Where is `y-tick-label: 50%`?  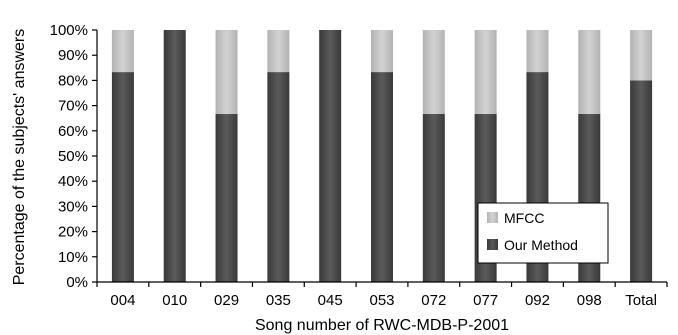 y-tick-label: 50% is located at coordinates (73, 156).